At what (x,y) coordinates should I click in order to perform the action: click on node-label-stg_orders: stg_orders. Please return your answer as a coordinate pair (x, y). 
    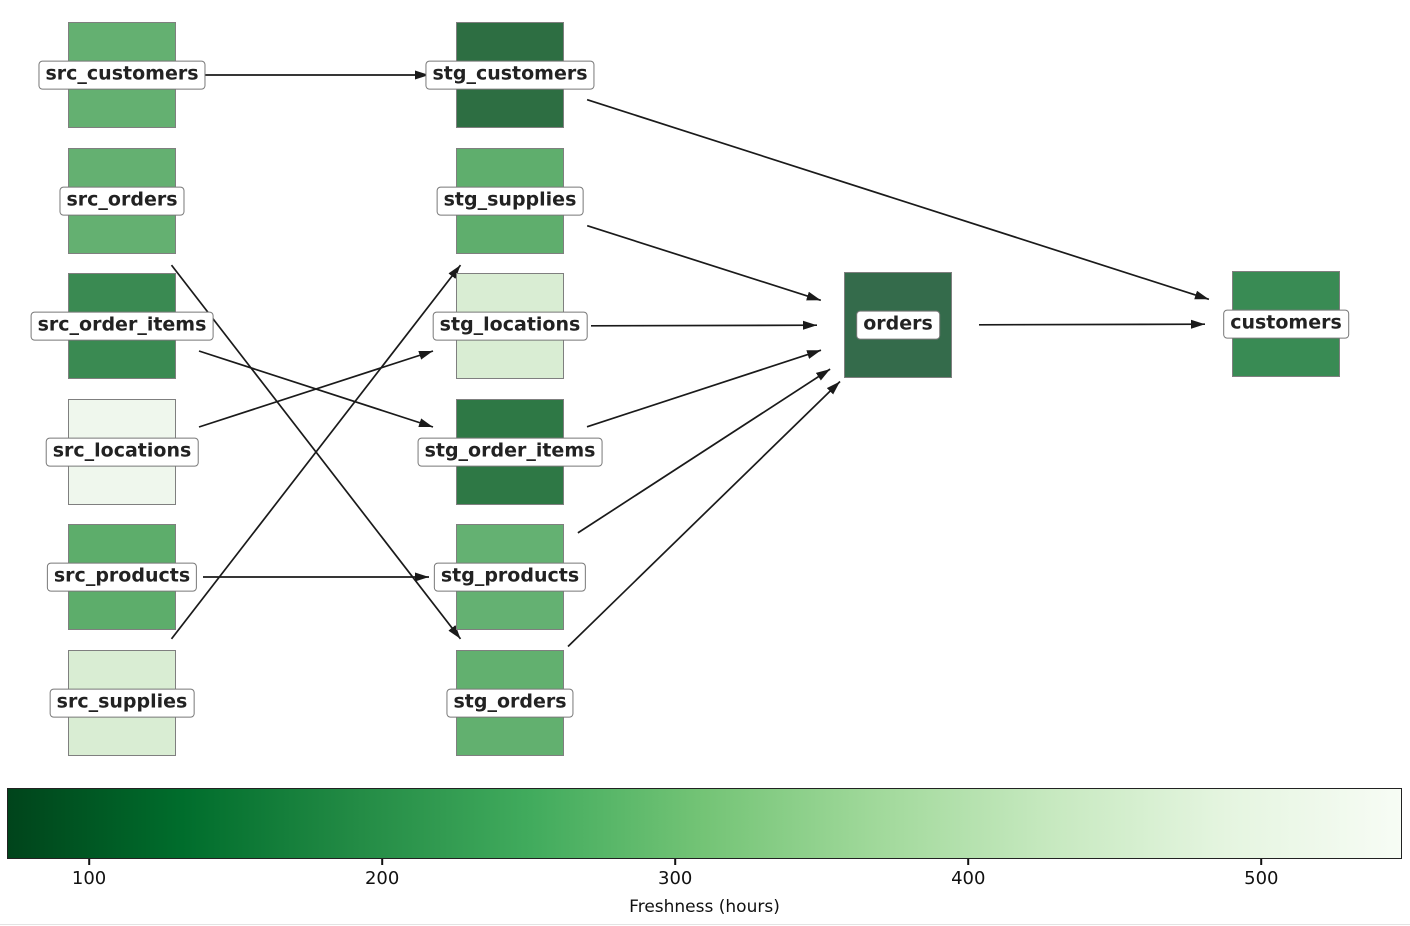
    Looking at the image, I should click on (510, 703).